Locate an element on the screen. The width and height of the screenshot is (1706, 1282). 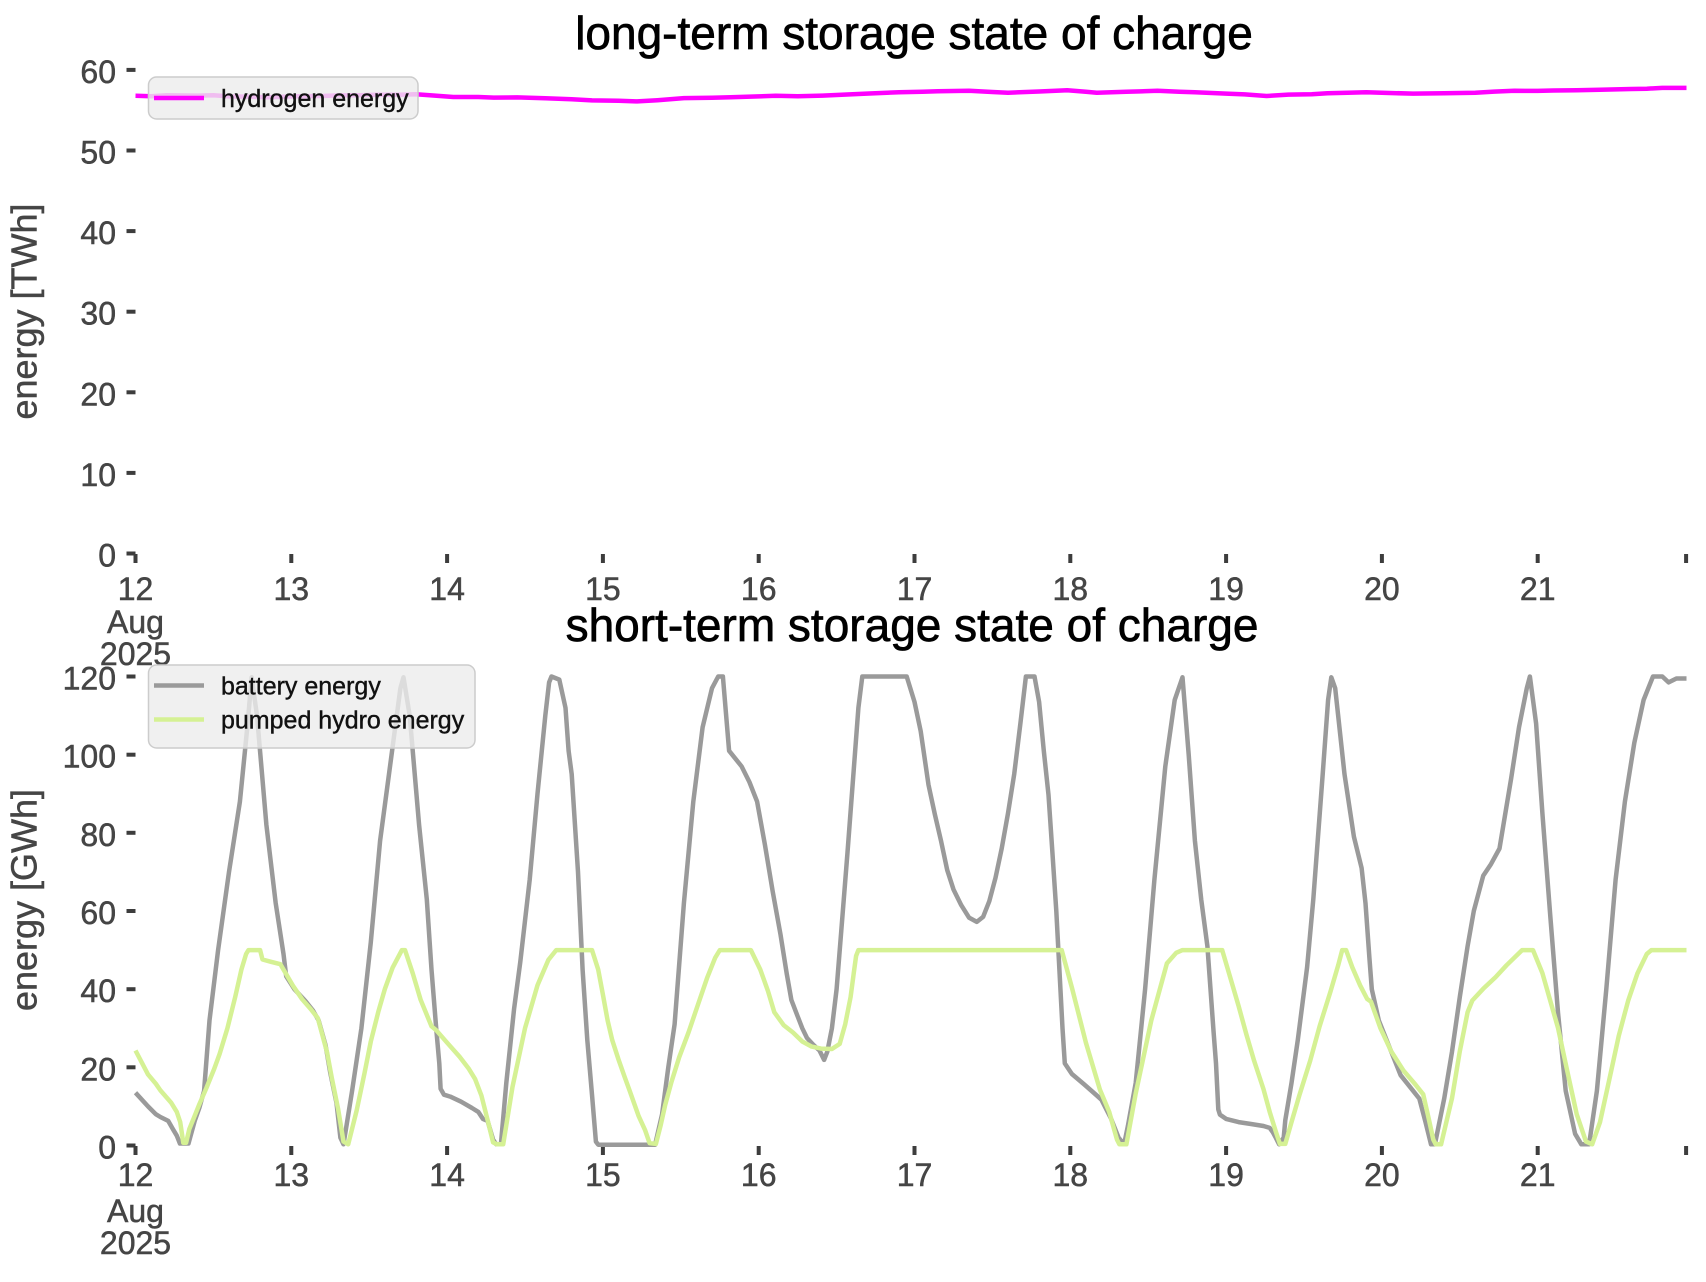
svg-text: 50 is located at coordinates (98, 153).